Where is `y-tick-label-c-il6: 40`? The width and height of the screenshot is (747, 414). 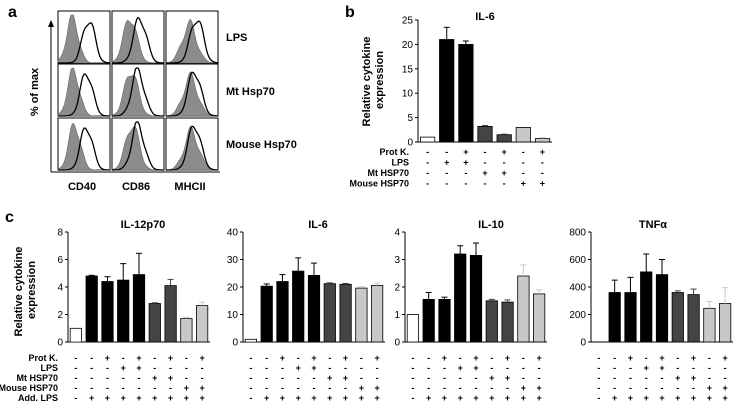
y-tick-label-c-il6: 40 is located at coordinates (233, 233).